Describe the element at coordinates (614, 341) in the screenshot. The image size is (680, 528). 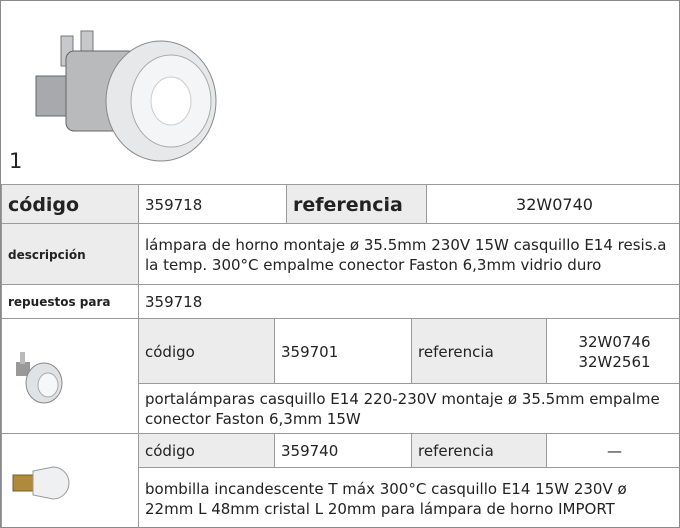
I see `reference: 32W0746` at that location.